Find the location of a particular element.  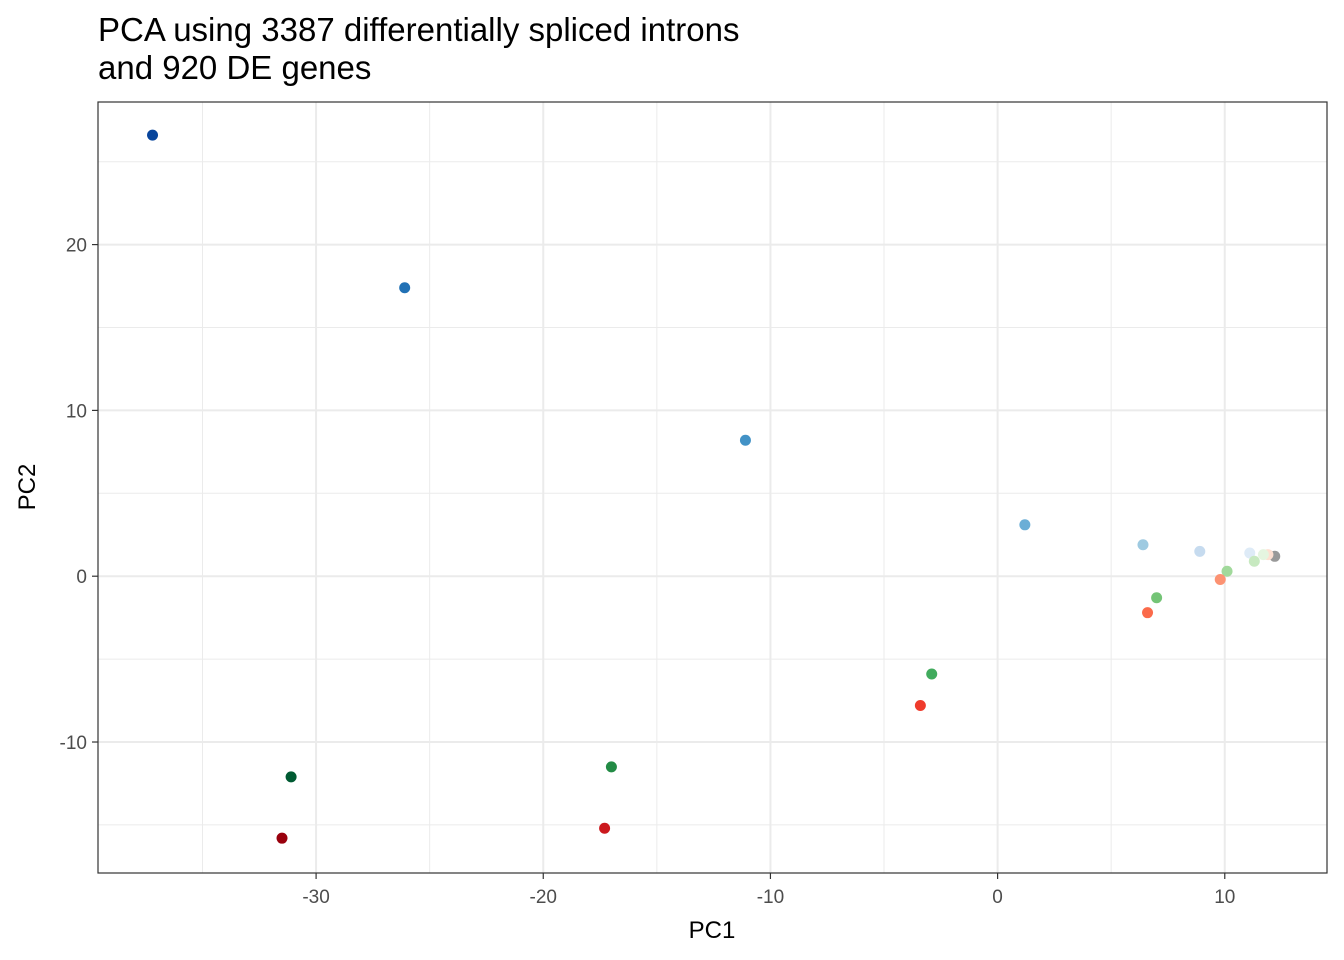

y-tick-label: 20 is located at coordinates (76, 246).